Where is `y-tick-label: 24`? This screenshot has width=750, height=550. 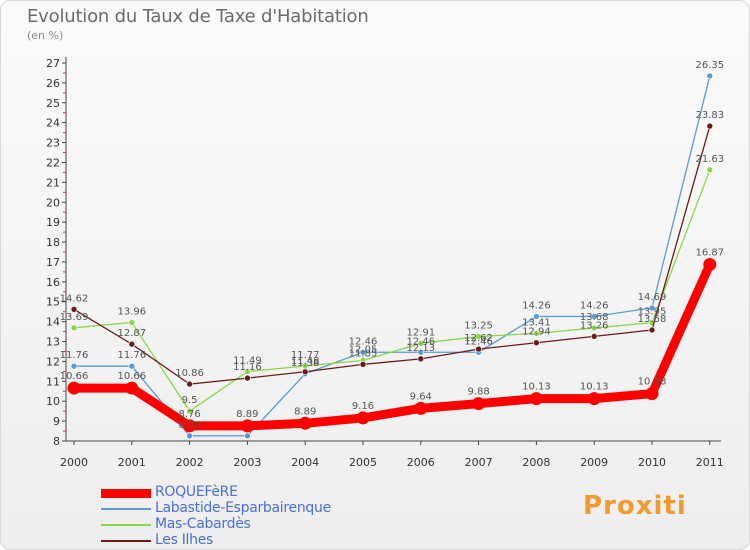 y-tick-label: 24 is located at coordinates (53, 123).